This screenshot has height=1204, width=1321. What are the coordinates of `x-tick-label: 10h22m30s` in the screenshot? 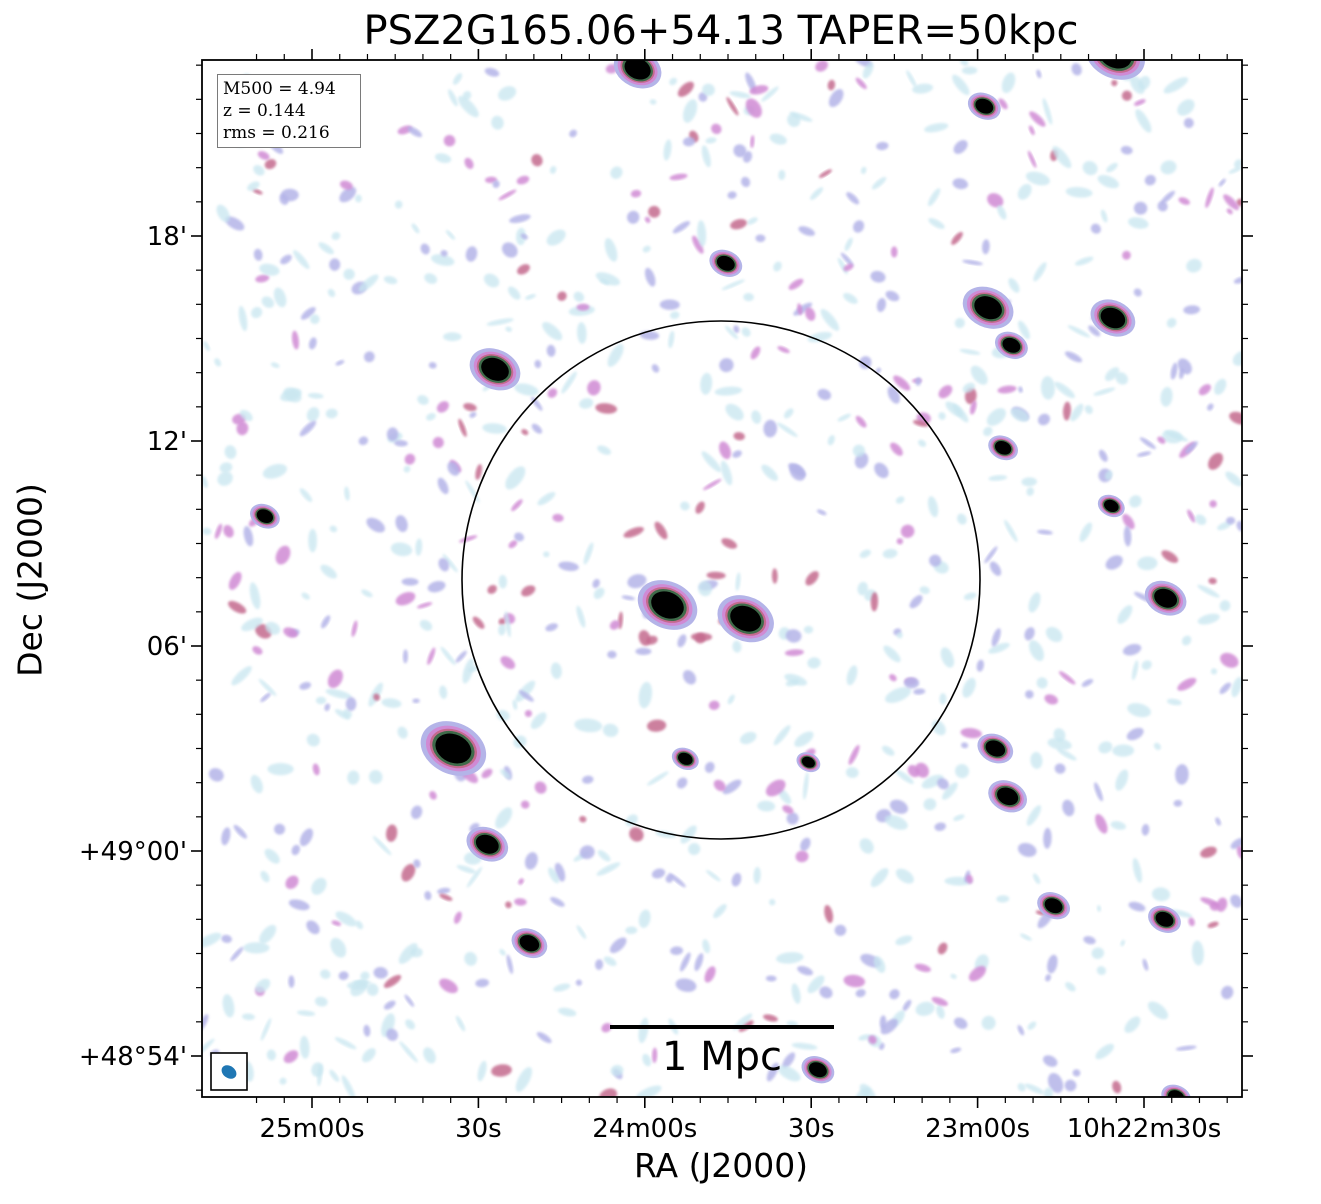 It's located at (1144, 1129).